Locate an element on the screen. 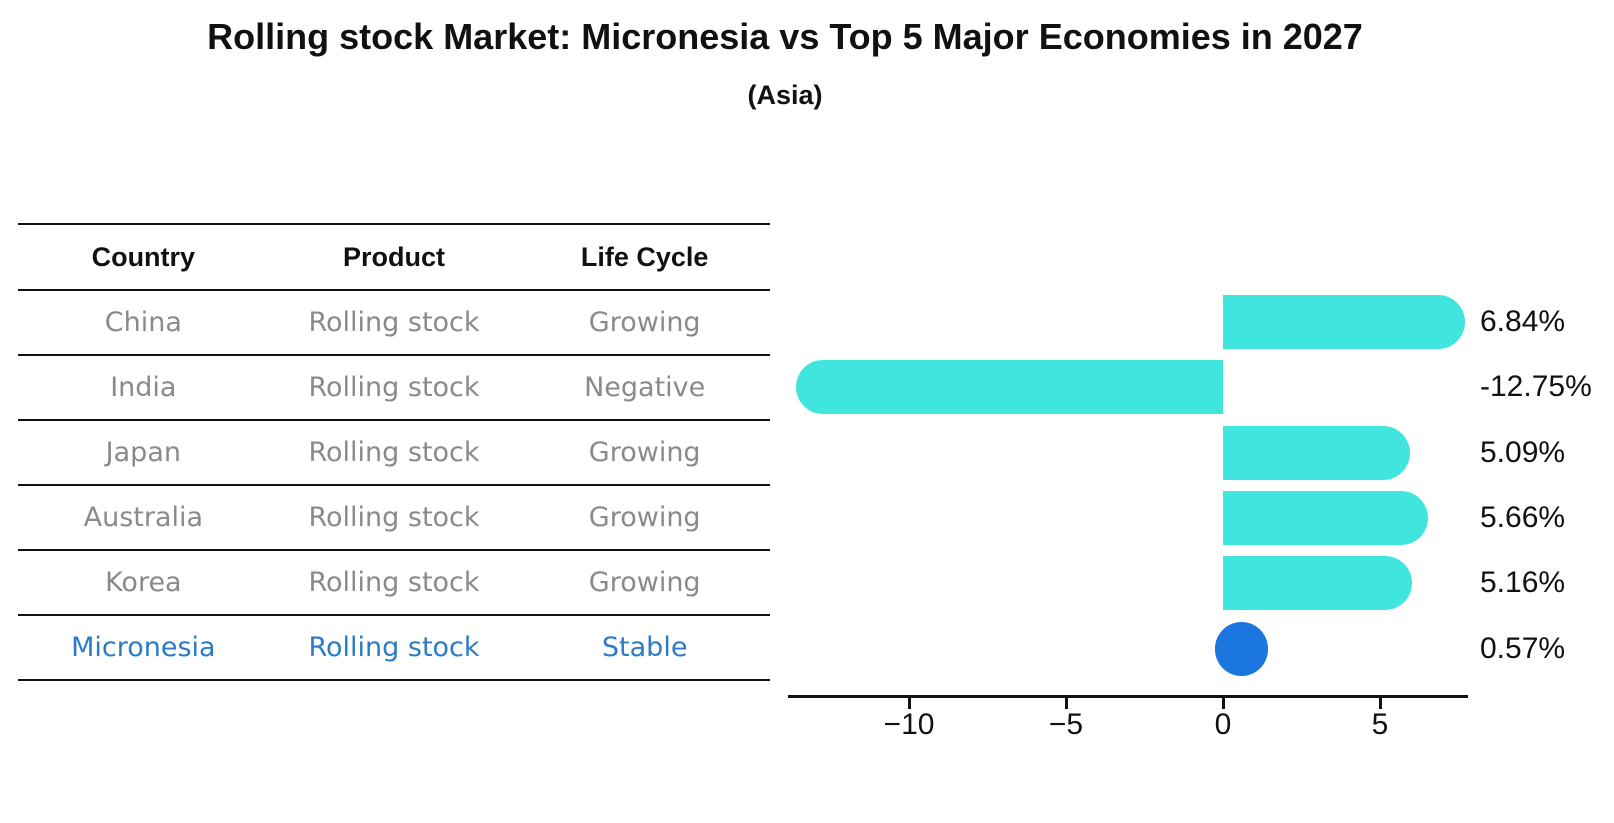 This screenshot has height=823, width=1614. table-row: China Rolling stock Growing is located at coordinates (394, 323).